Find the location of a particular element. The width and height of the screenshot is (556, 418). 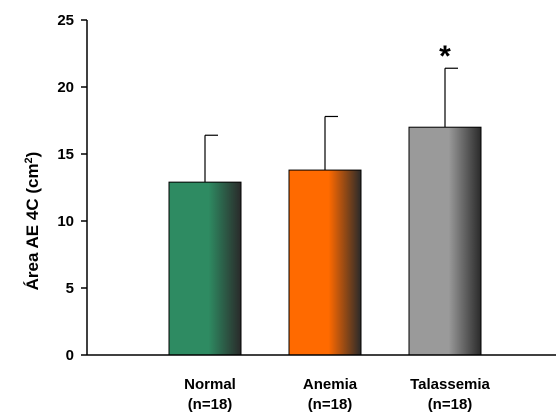

y-axis-label-superscript: 2 is located at coordinates (29, 160).